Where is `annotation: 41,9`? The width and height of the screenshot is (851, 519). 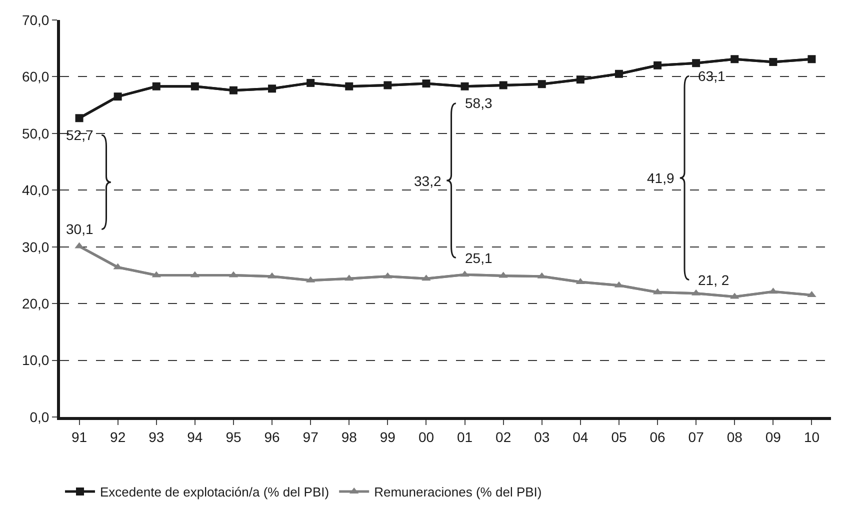
annotation: 41,9 is located at coordinates (660, 178).